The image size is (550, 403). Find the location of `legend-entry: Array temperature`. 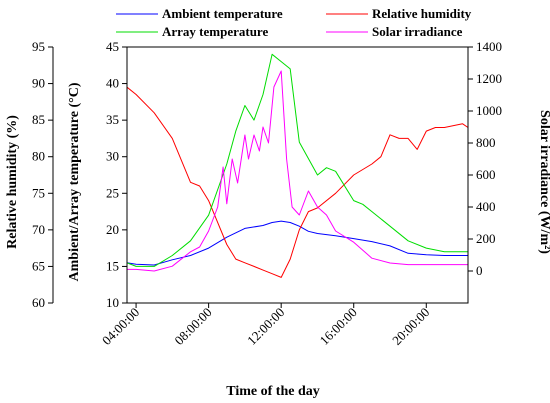

legend-entry: Array temperature is located at coordinates (215, 31).